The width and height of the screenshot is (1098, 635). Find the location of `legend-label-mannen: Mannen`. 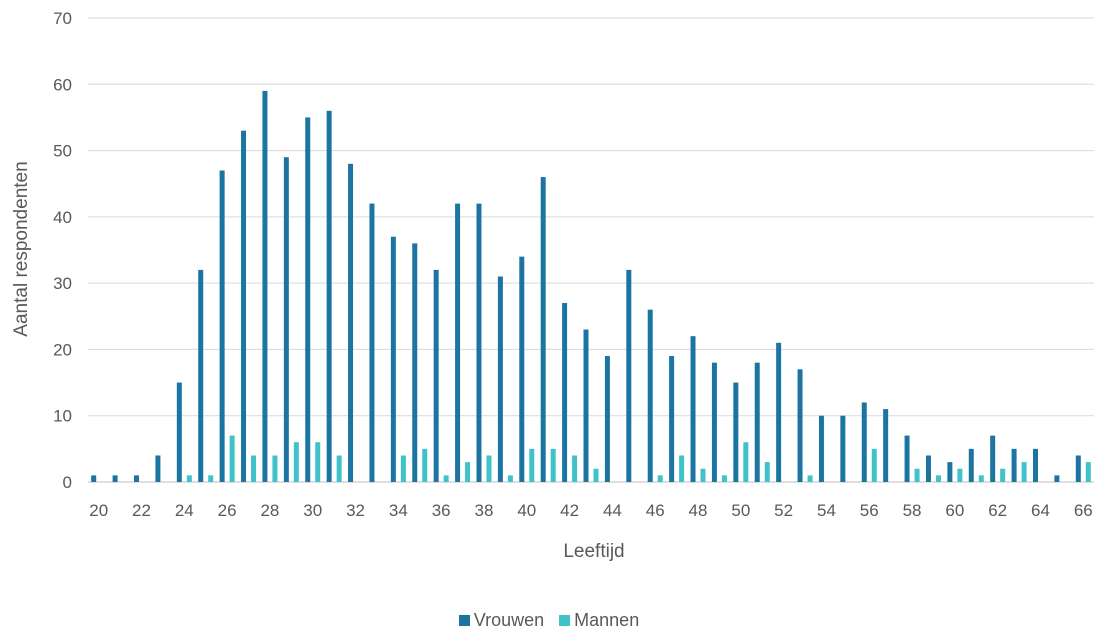

legend-label-mannen: Mannen is located at coordinates (607, 620).